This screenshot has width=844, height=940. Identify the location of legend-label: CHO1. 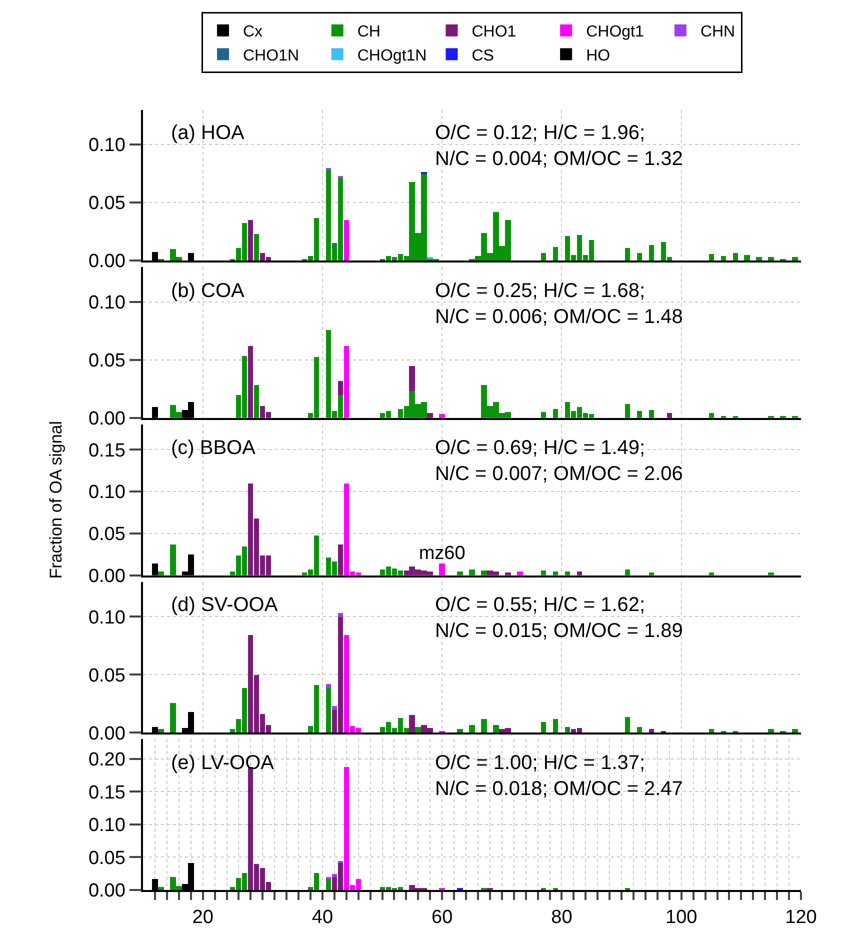
(494, 32).